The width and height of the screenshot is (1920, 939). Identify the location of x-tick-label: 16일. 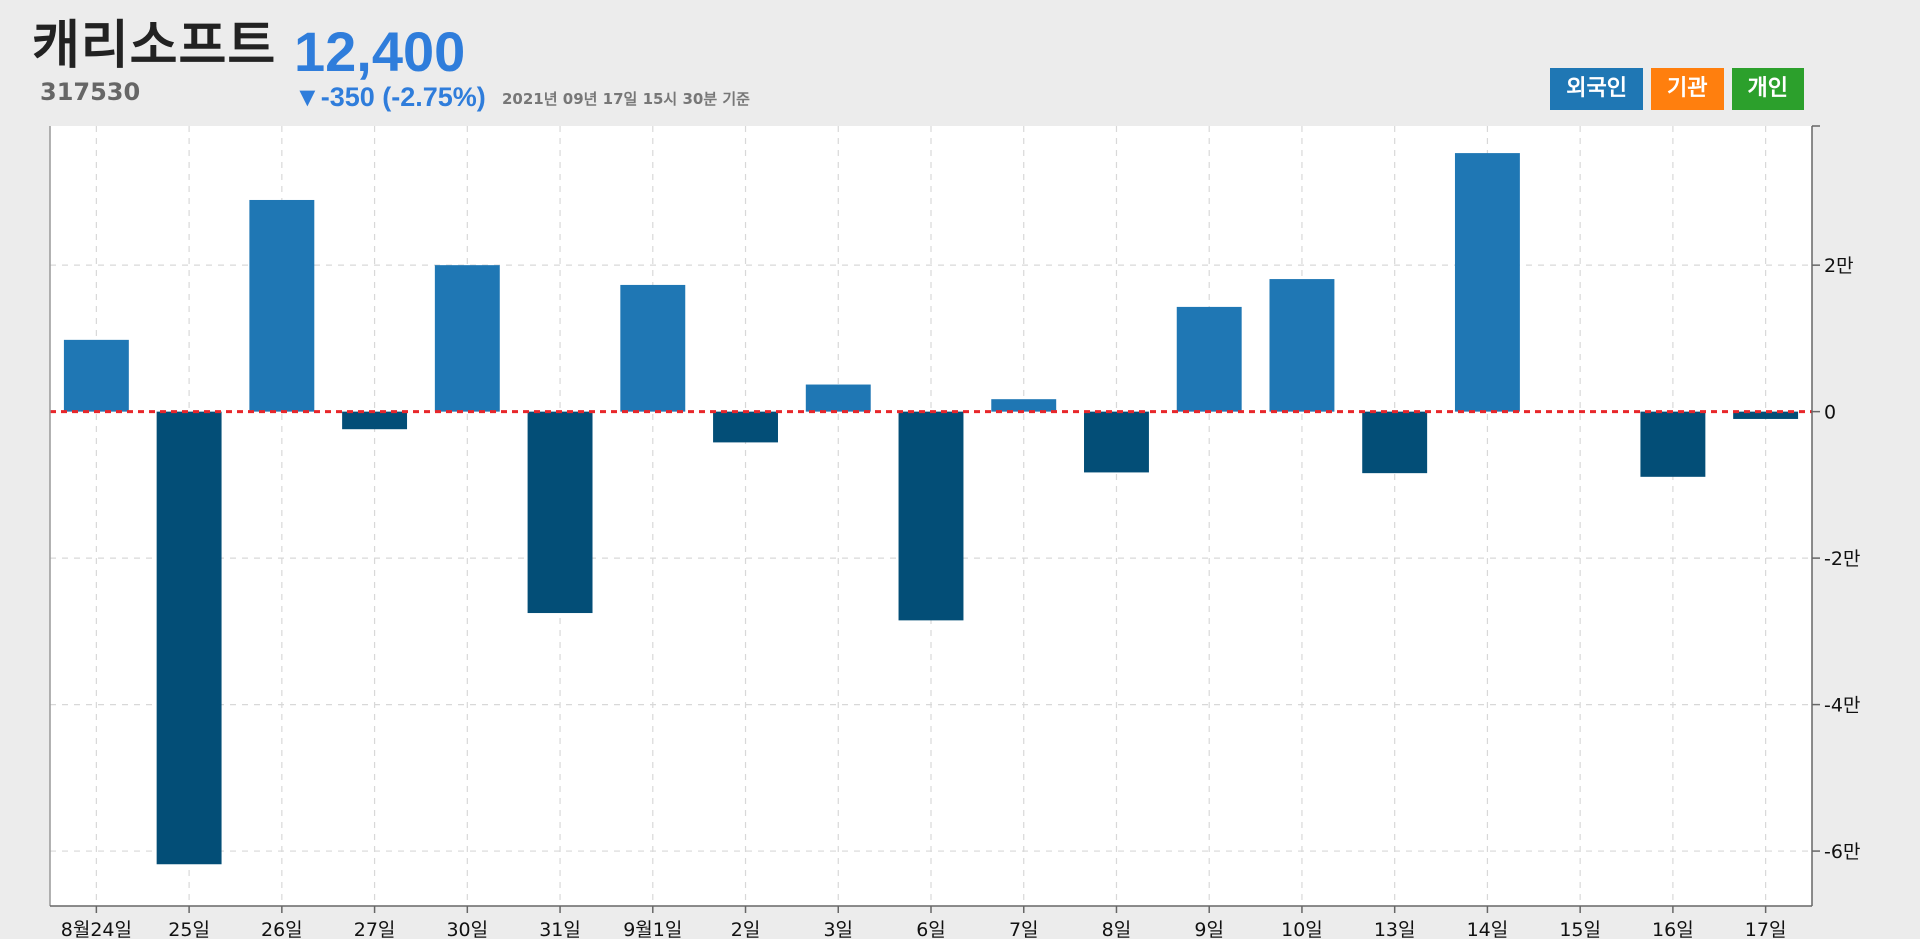
(1673, 929).